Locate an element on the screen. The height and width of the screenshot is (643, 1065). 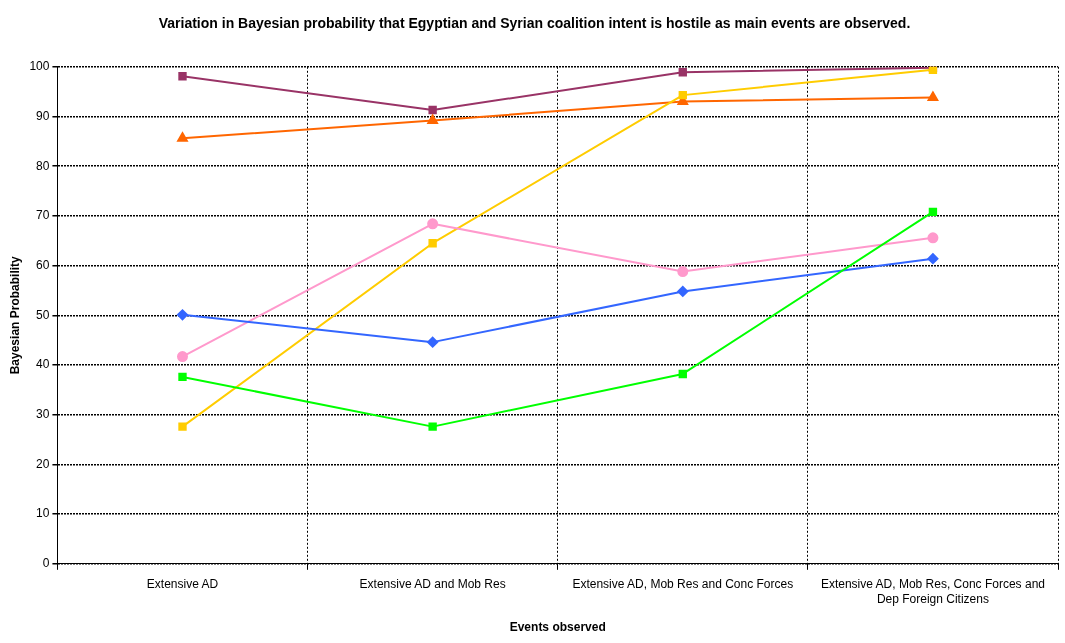
x-tick-label: Extensive AD and Mob Res is located at coordinates (432, 584).